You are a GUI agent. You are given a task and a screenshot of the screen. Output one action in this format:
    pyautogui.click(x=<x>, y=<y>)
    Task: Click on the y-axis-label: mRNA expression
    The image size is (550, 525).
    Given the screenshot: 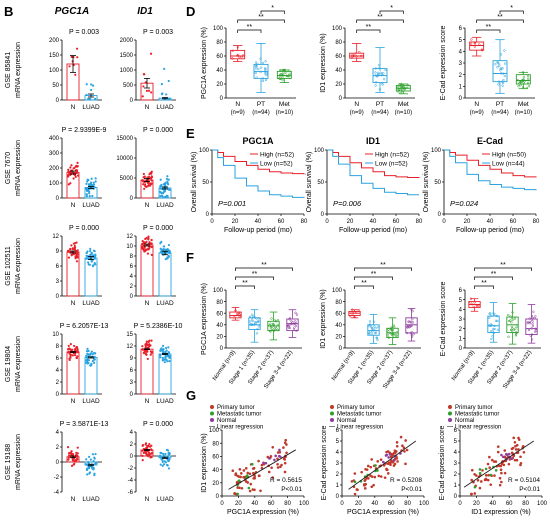 What is the action you would take?
    pyautogui.click(x=18, y=168)
    